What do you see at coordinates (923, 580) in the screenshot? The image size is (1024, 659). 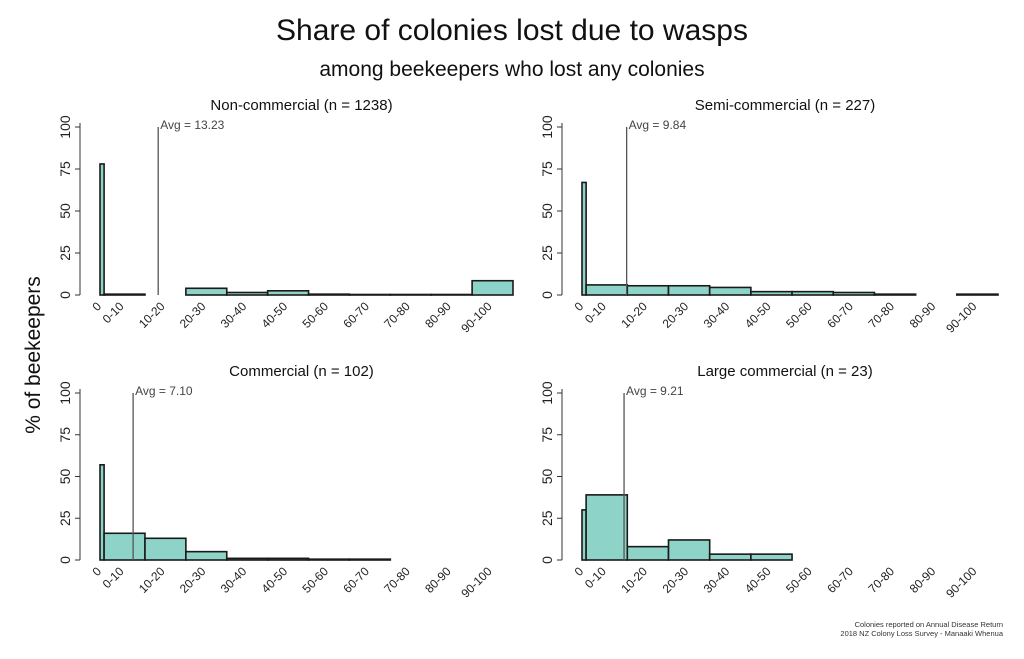 I see `x-tick-label-large-commercial: 80-90` at bounding box center [923, 580].